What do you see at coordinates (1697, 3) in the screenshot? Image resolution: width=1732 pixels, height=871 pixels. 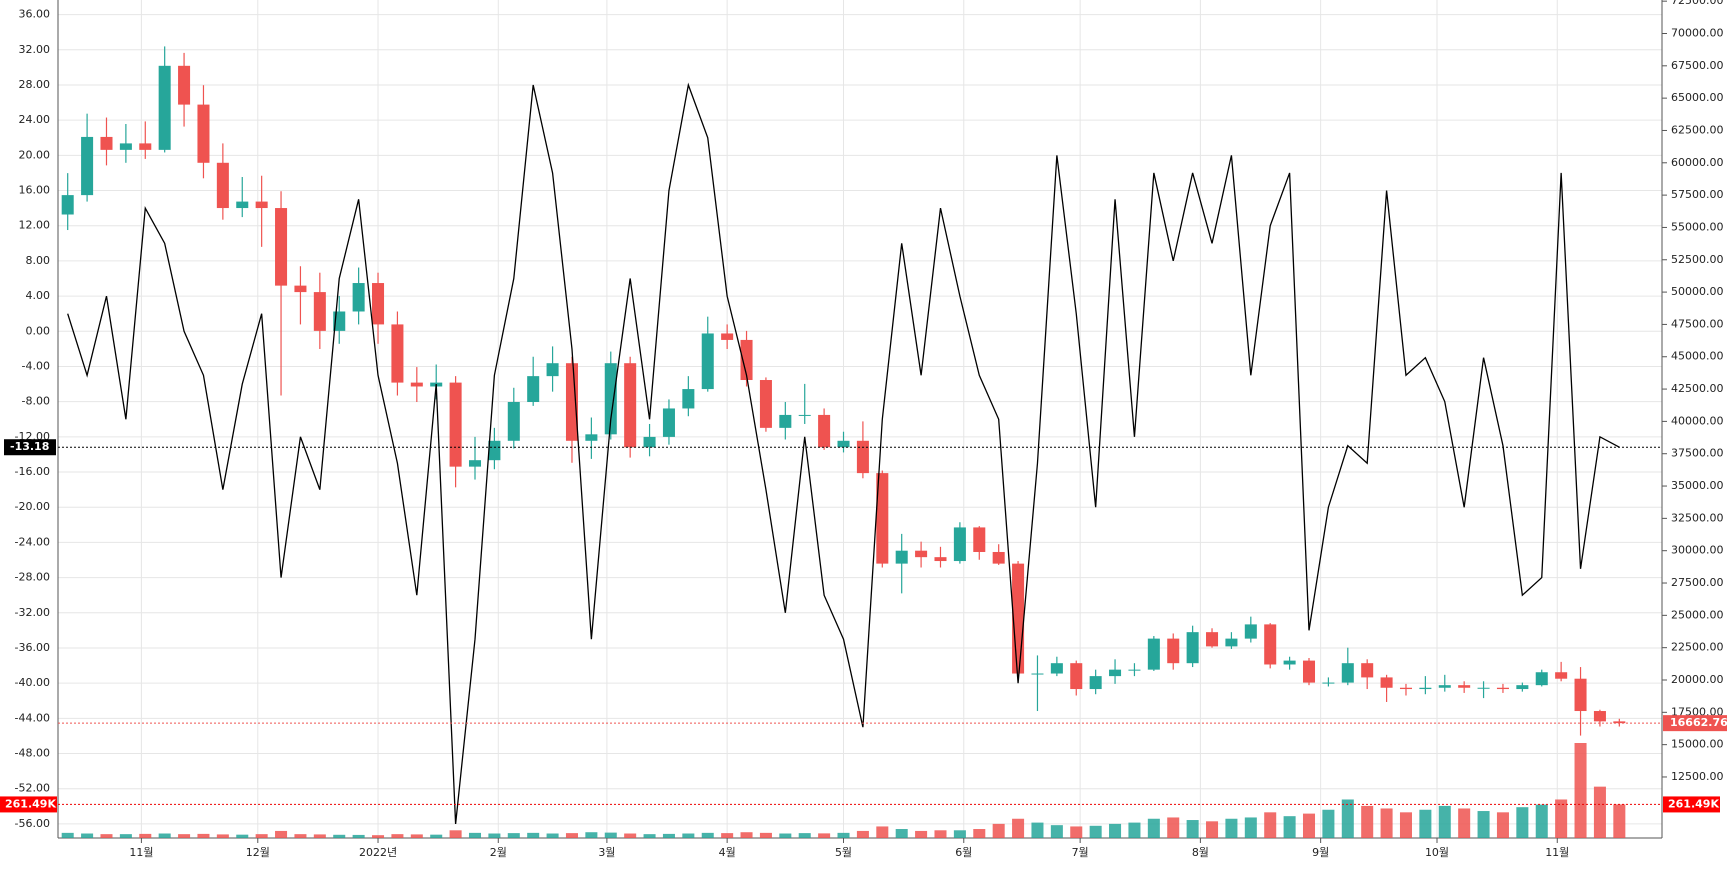 I see `y2-tick-label: 72500.00` at bounding box center [1697, 3].